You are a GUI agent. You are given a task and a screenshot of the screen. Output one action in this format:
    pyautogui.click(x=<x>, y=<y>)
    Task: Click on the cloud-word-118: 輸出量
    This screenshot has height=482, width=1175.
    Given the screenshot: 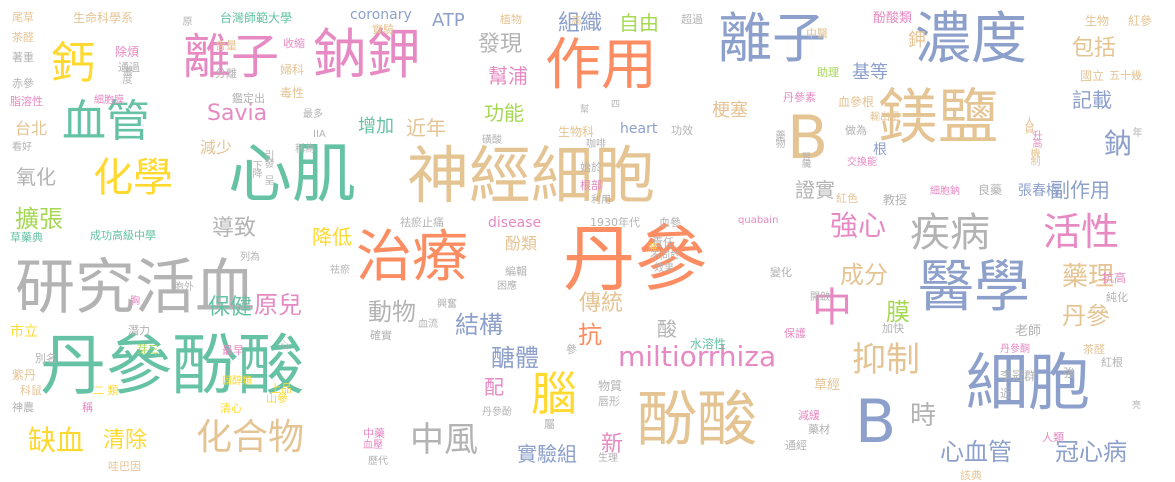 What is the action you would take?
    pyautogui.click(x=885, y=117)
    